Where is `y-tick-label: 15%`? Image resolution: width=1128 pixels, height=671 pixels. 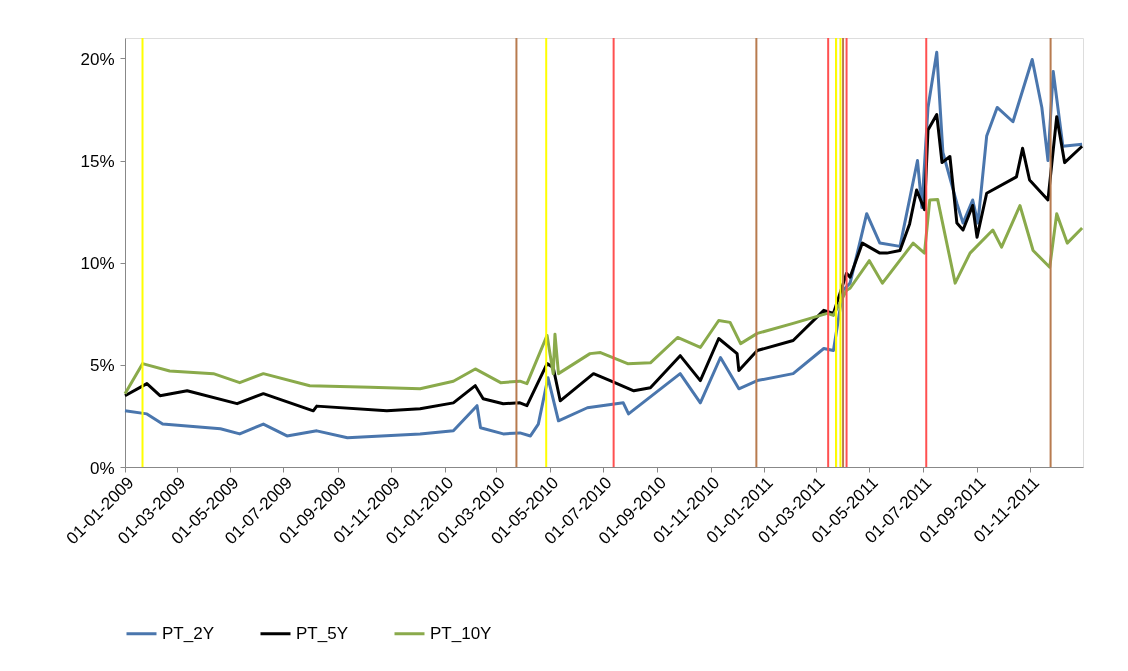 y-tick-label: 15% is located at coordinates (97, 162).